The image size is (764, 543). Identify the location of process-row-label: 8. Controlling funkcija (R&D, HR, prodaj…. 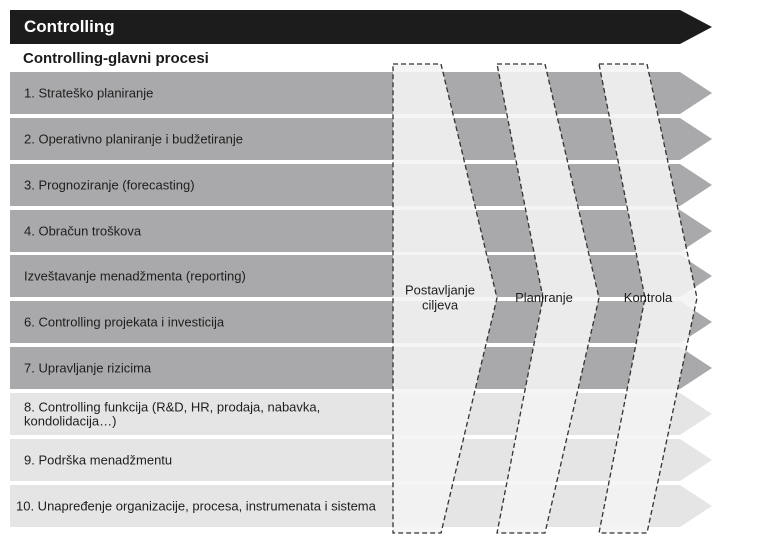
(172, 414).